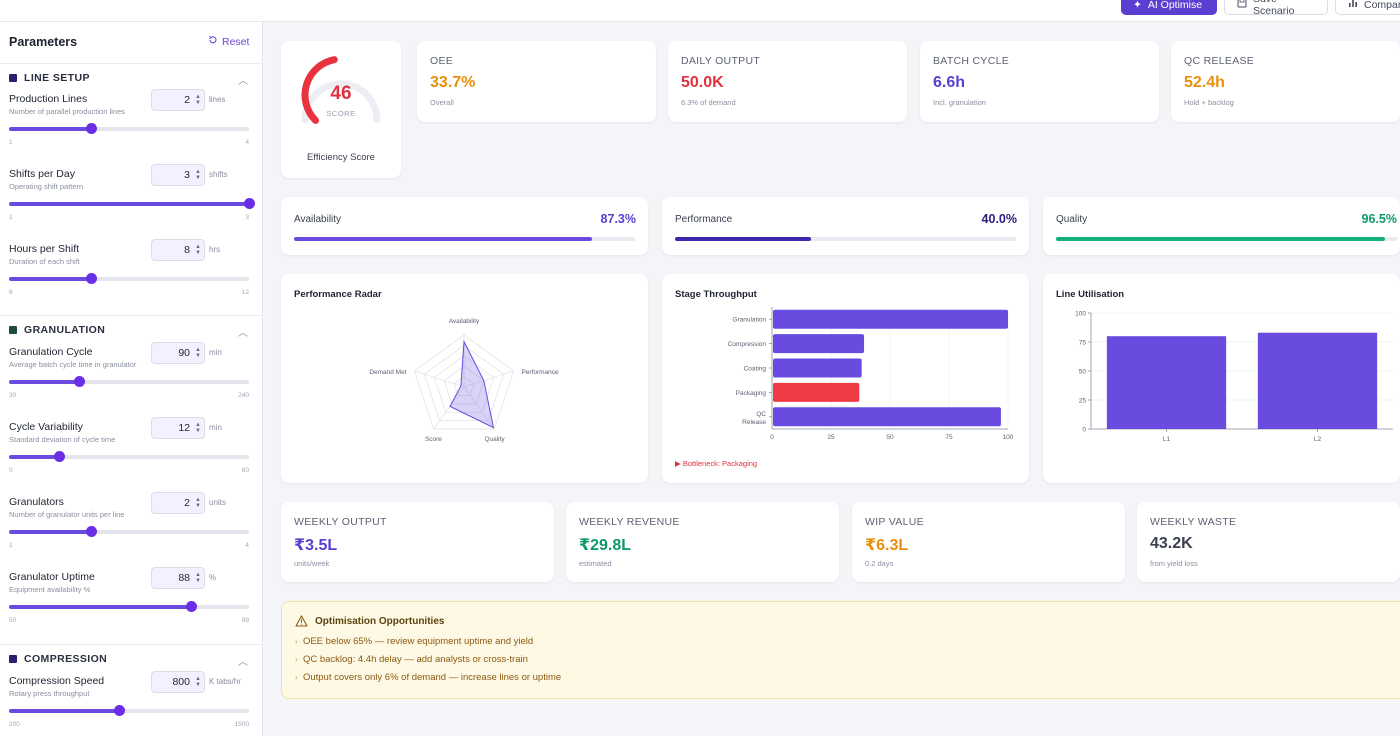 This screenshot has width=1400, height=736. Describe the element at coordinates (301, 623) in the screenshot. I see `warning-icon` at that location.